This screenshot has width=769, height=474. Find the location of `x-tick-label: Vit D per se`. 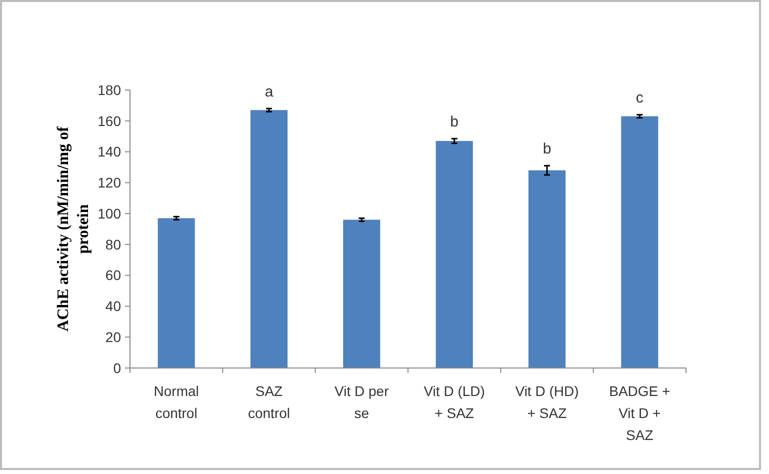

x-tick-label: Vit D per se is located at coordinates (362, 402).